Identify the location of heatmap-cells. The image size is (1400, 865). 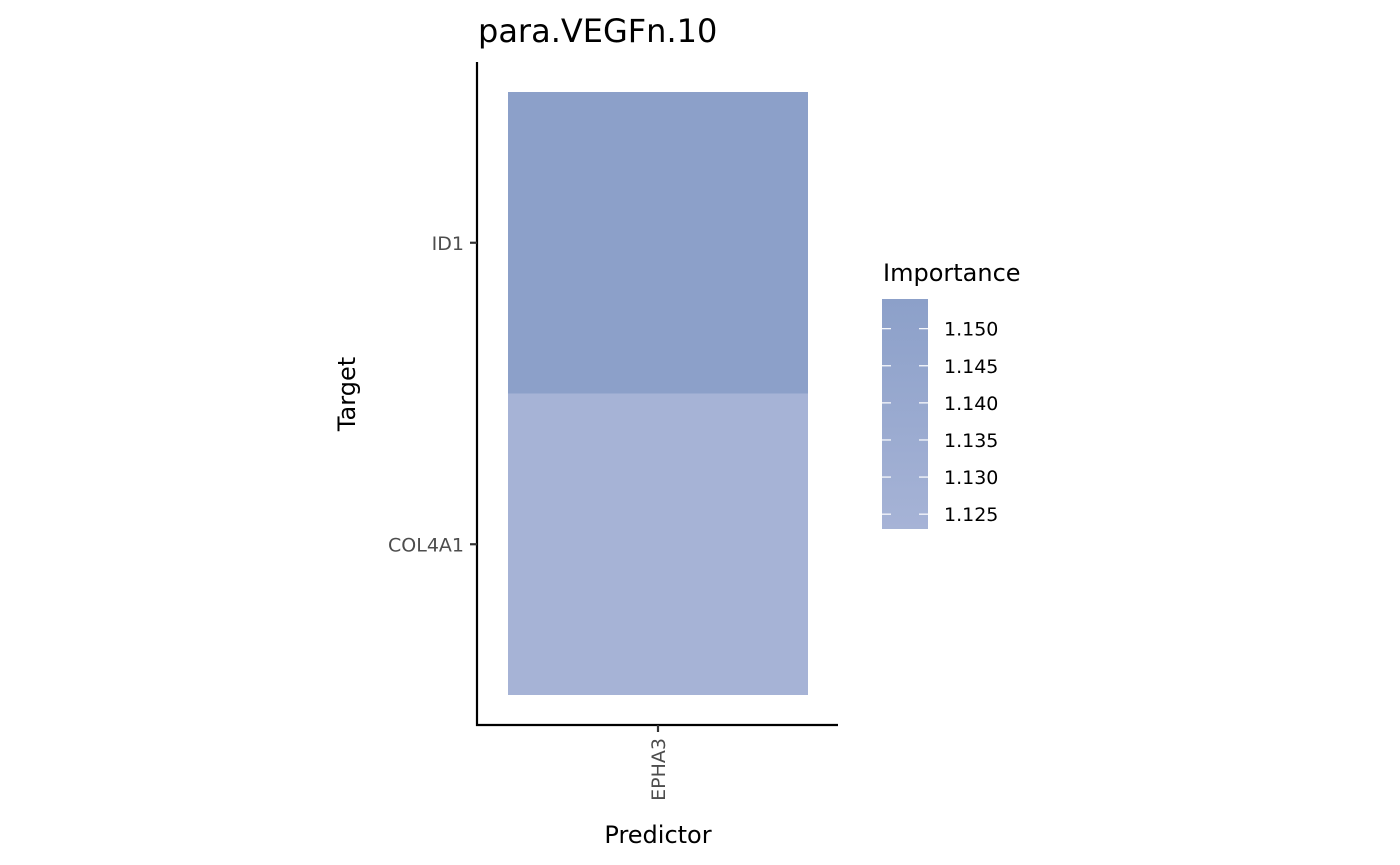
(658, 393).